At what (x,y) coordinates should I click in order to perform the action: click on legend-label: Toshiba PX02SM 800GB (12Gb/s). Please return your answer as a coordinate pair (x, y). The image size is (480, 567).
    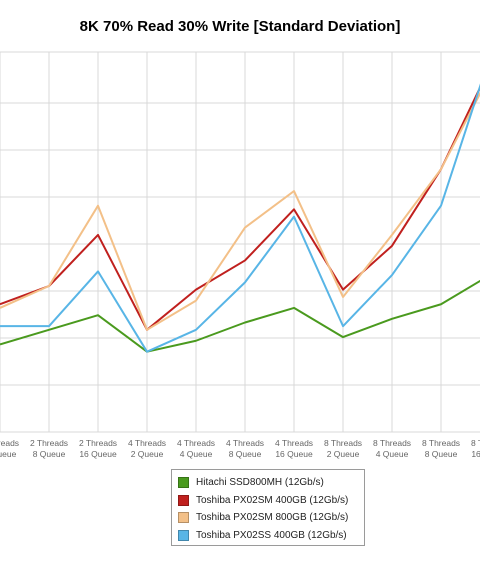
    Looking at the image, I should click on (272, 518).